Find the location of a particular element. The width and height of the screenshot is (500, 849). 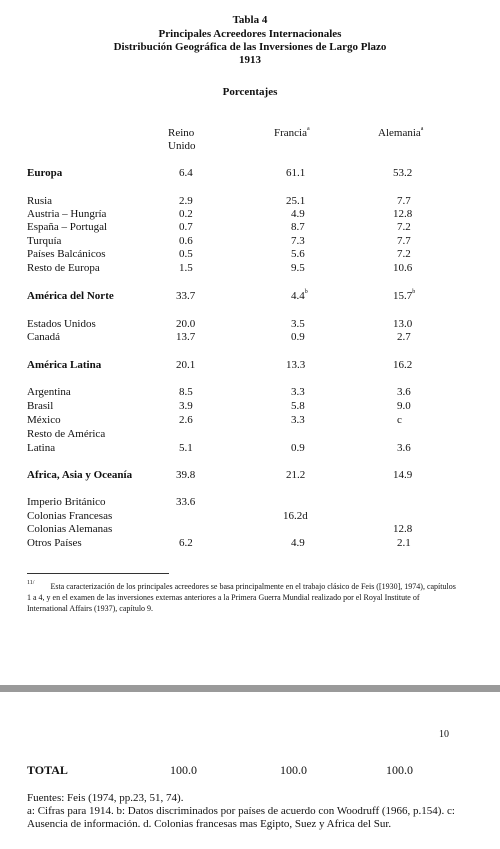

cell-alemania: 2.1 is located at coordinates (404, 543).